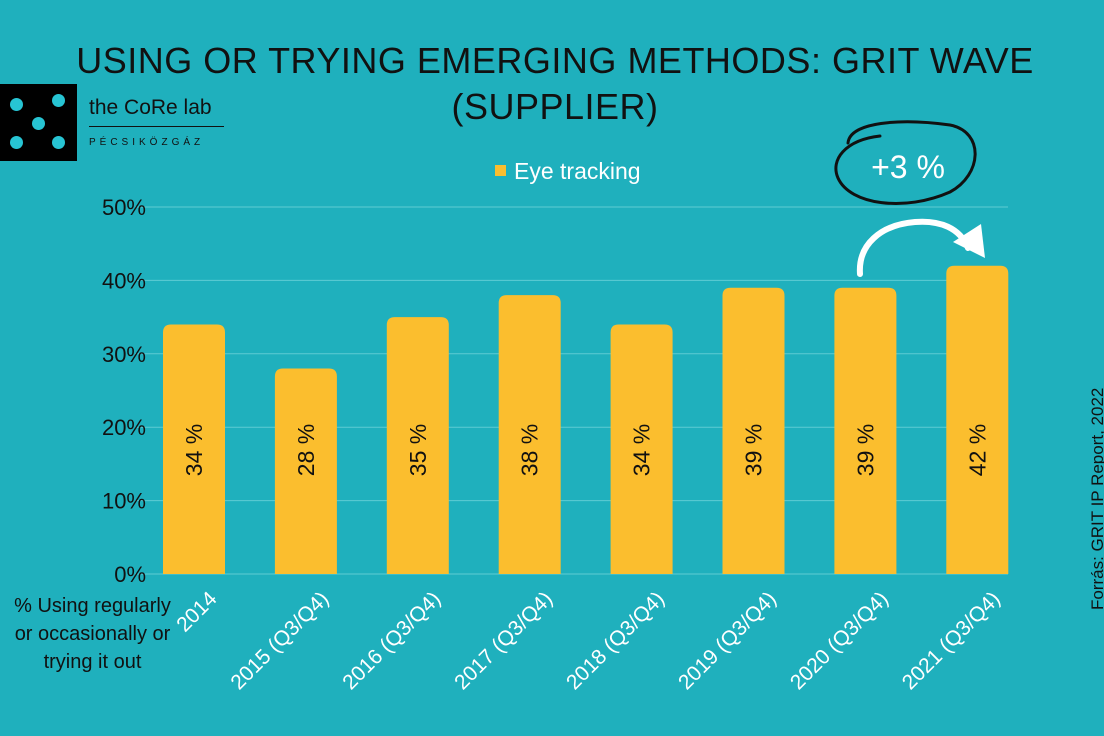  Describe the element at coordinates (969, 241) in the screenshot. I see `annotation-arrowhead` at that location.